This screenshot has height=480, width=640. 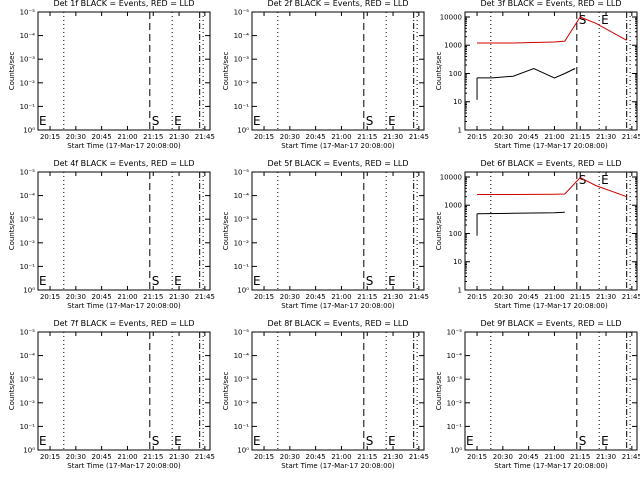 What do you see at coordinates (337, 323) in the screenshot?
I see `panel-title: Det 8f BLACK = Events, RED = LLD` at bounding box center [337, 323].